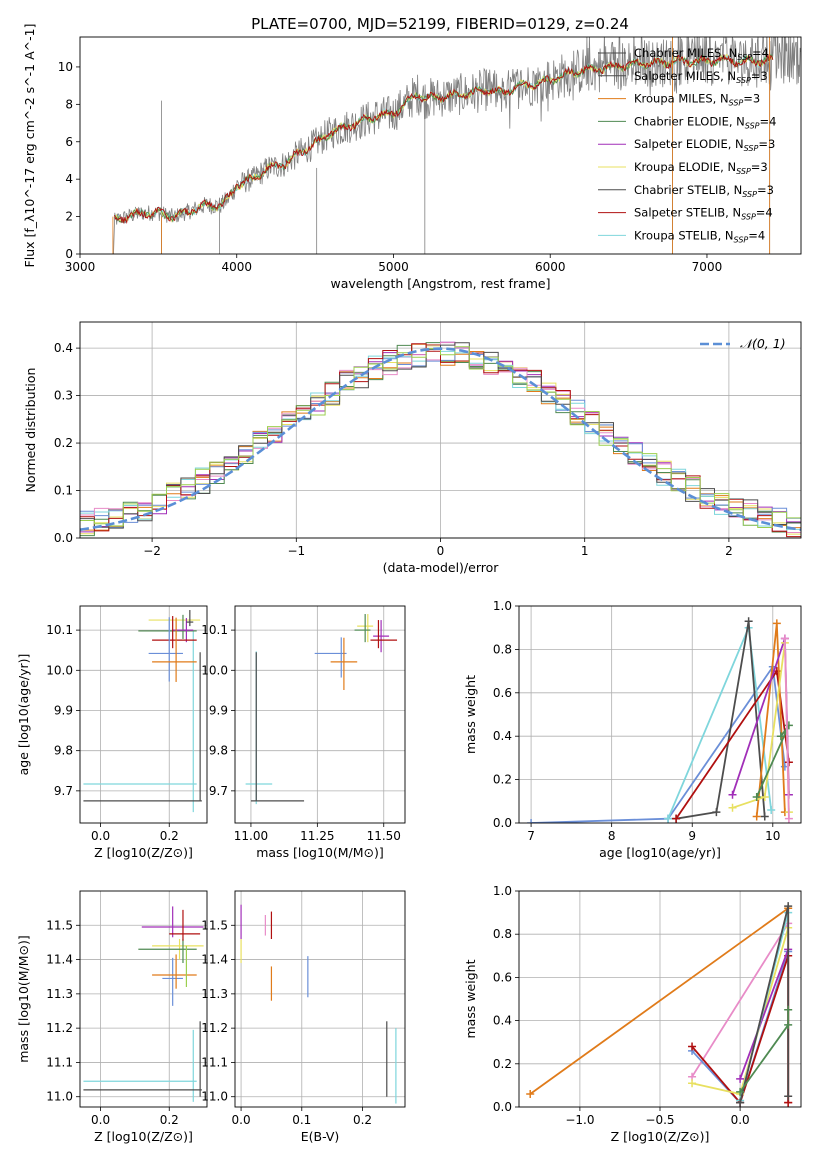 Image resolution: width=819 pixels, height=1170 pixels. What do you see at coordinates (30, 430) in the screenshot?
I see `y-axis-label: Normed distribution` at bounding box center [30, 430].